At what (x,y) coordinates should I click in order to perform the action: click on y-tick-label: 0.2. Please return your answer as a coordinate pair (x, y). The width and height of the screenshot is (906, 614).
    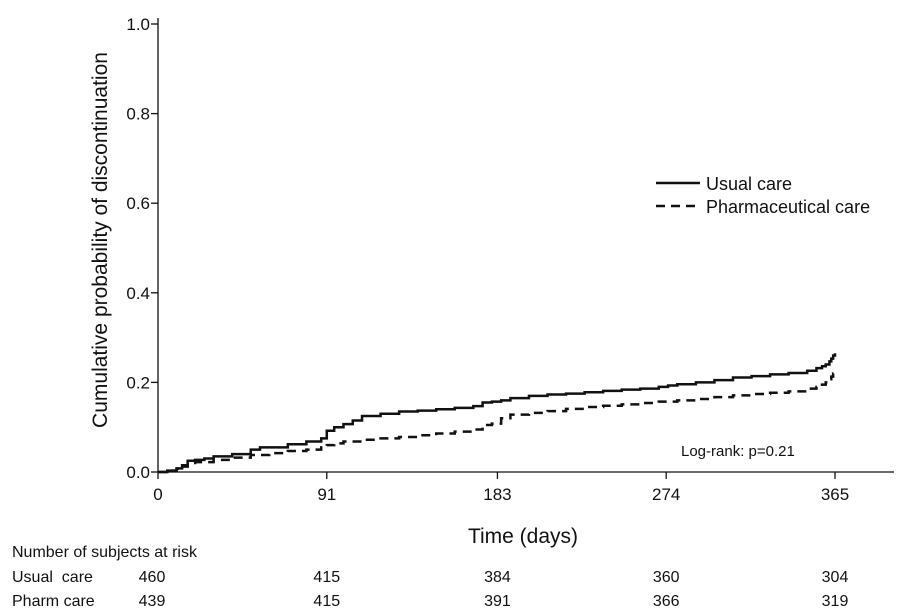
    Looking at the image, I should click on (138, 382).